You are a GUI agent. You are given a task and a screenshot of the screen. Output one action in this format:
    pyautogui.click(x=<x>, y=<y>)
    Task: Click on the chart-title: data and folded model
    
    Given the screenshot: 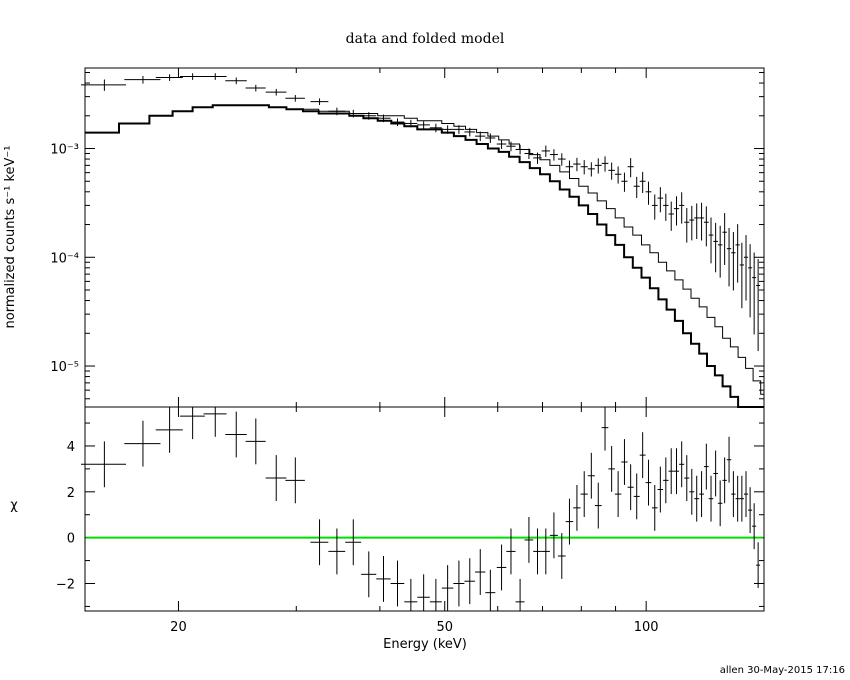 What is the action you would take?
    pyautogui.click(x=425, y=39)
    